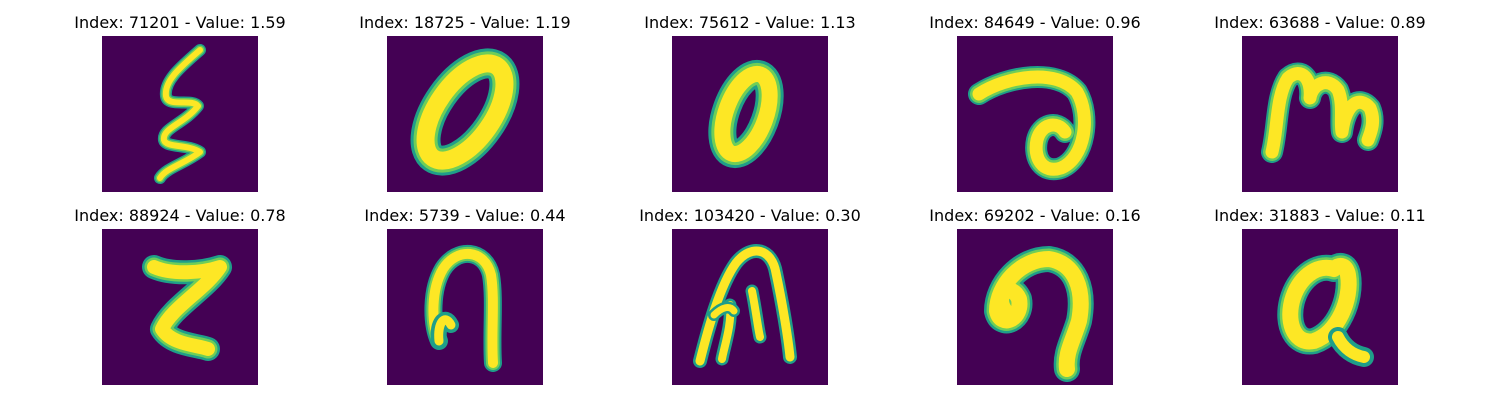 This screenshot has width=1500, height=400. What do you see at coordinates (1035, 215) in the screenshot?
I see `panel-title: Index: 69202 - Value: 0.16` at bounding box center [1035, 215].